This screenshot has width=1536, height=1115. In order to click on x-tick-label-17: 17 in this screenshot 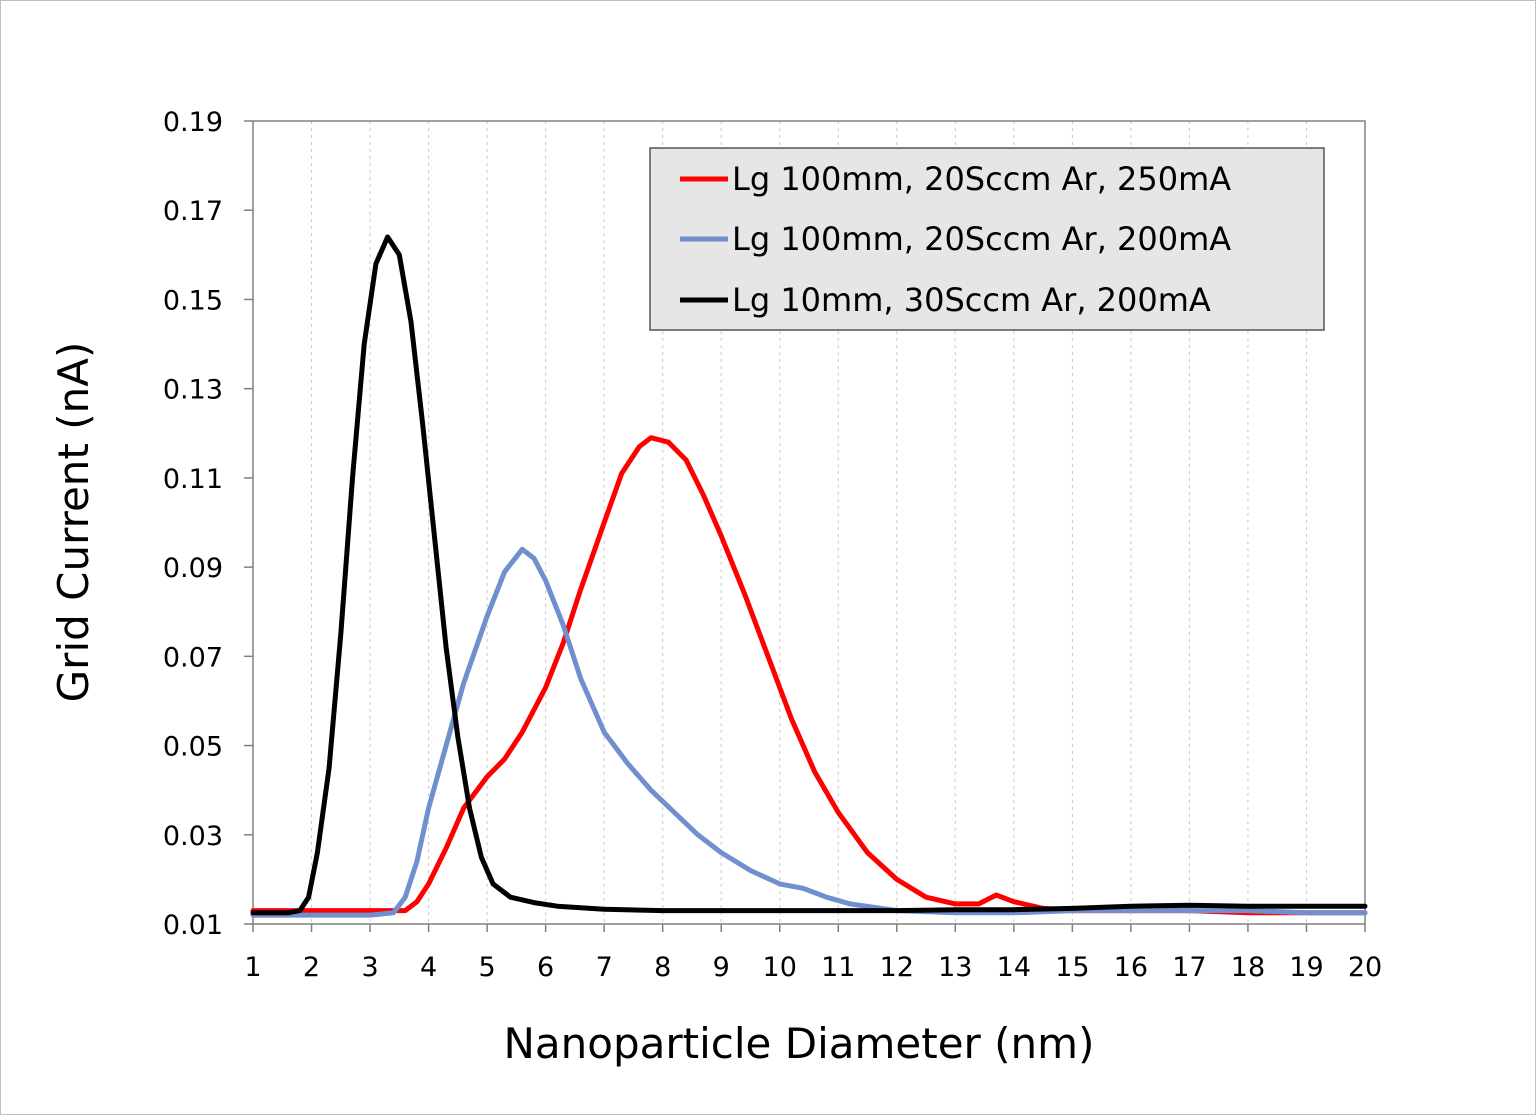, I will do `click(1189, 967)`.